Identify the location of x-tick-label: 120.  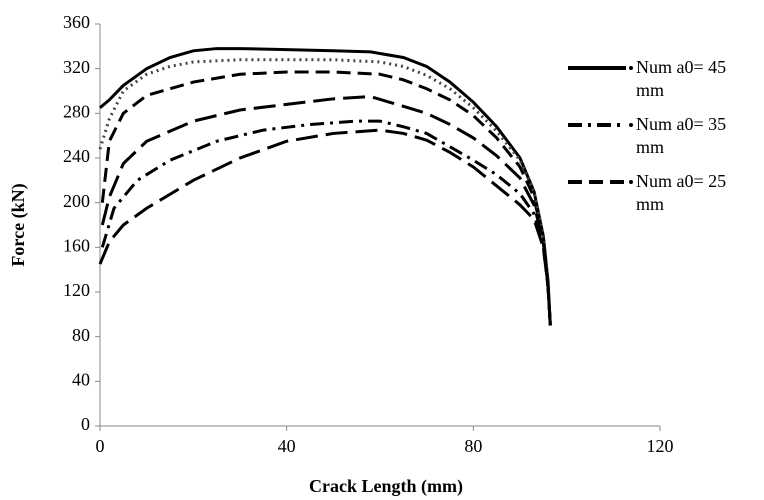
(660, 446).